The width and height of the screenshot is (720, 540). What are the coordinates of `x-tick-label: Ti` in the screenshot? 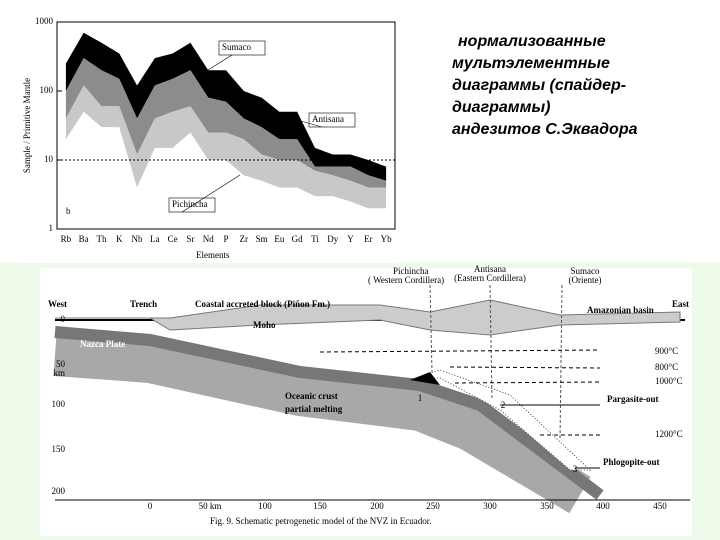 It's located at (315, 239).